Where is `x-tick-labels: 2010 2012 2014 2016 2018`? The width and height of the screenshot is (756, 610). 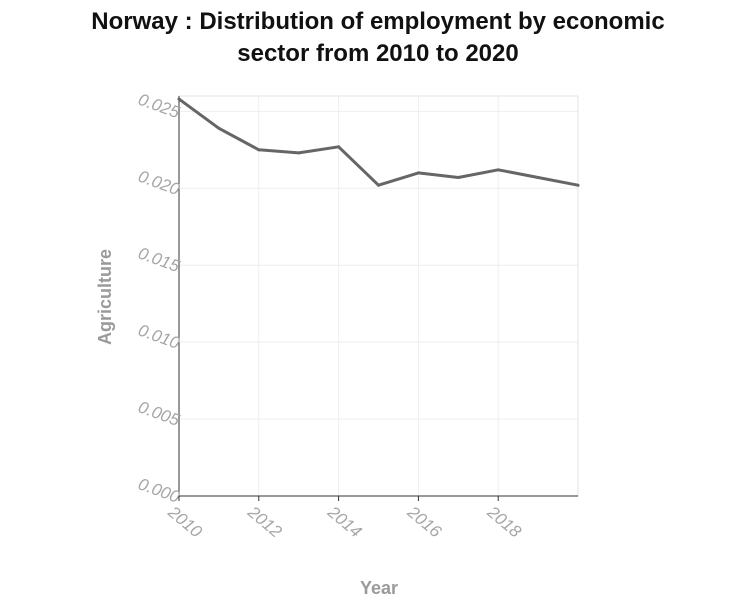
x-tick-labels: 2010 2012 2014 2016 2018 is located at coordinates (345, 519).